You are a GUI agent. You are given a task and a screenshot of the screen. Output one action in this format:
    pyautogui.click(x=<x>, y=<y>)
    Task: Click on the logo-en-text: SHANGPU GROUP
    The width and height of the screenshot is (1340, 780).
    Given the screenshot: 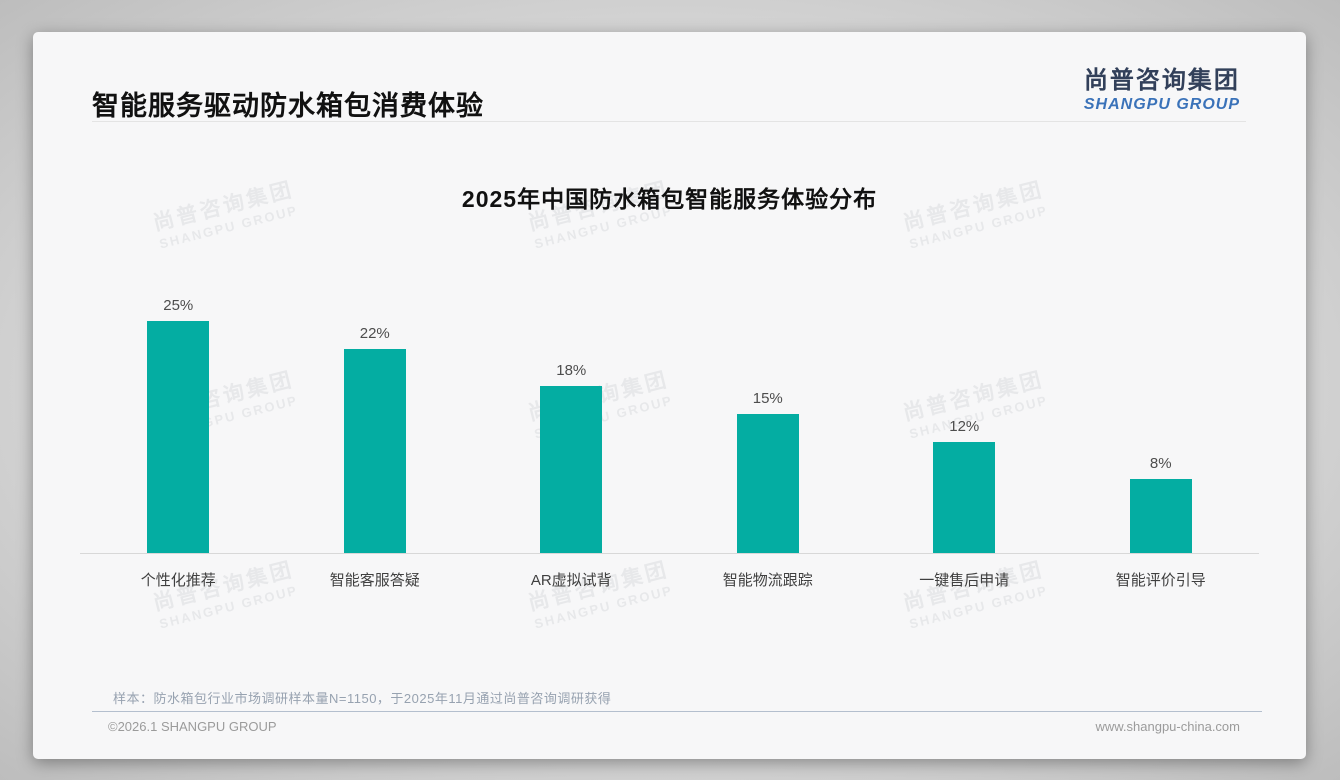 What is the action you would take?
    pyautogui.click(x=1161, y=104)
    